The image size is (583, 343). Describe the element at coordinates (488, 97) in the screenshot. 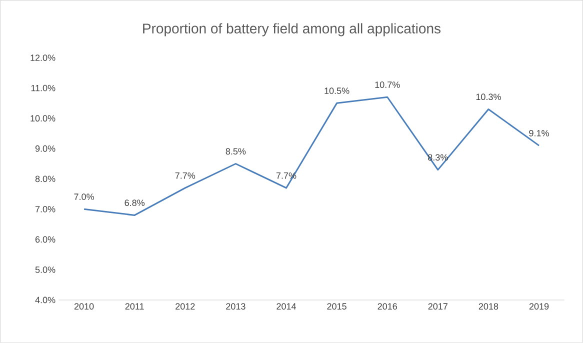

I see `data-label: 10.3%` at that location.